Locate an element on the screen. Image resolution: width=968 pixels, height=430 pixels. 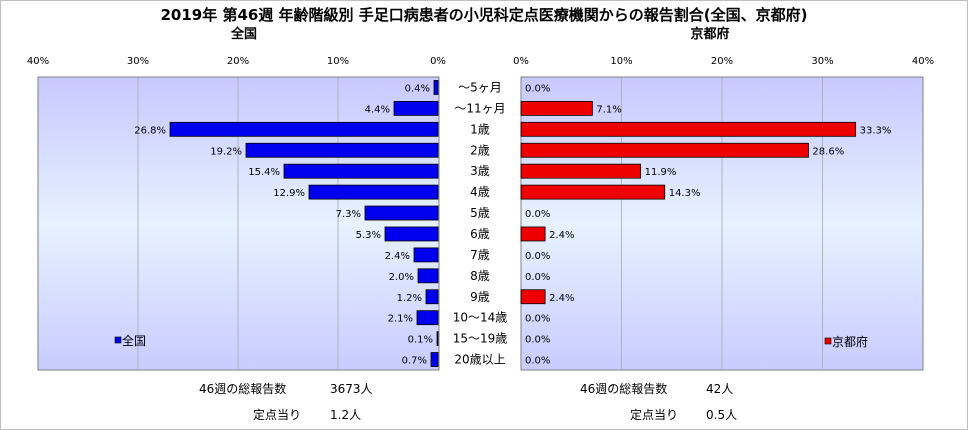
right-x-tick-label: 10% is located at coordinates (621, 61).